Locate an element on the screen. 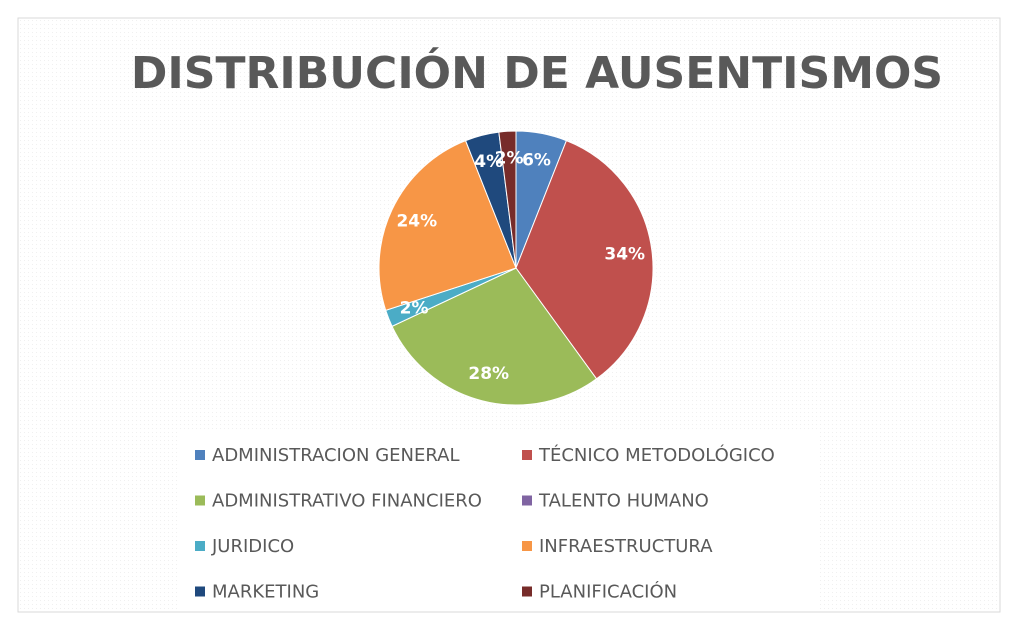 The image size is (1009, 617). legend-label: PLANIFICACIÓN is located at coordinates (608, 592).